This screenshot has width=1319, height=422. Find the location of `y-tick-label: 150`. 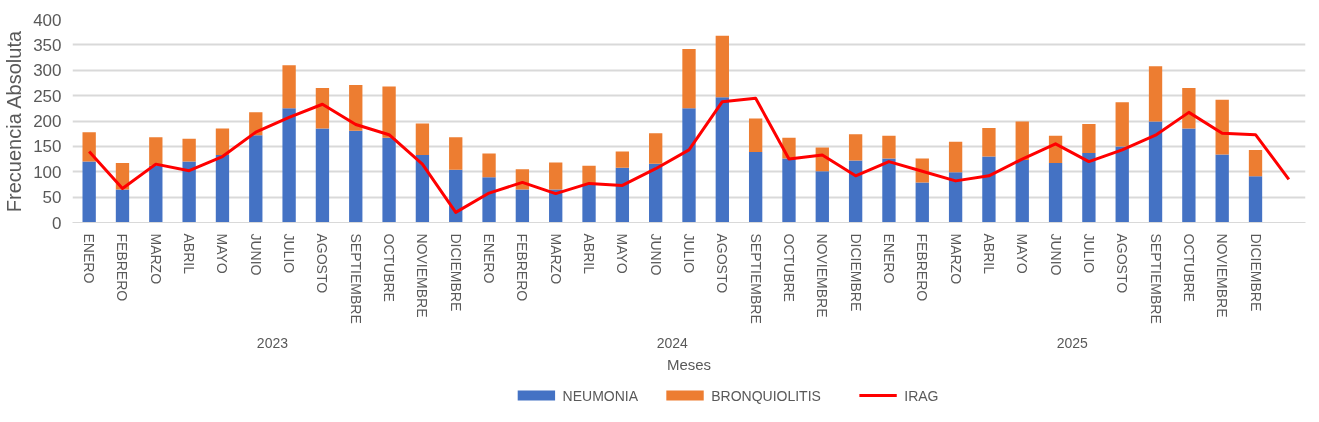

y-tick-label: 150 is located at coordinates (47, 147).